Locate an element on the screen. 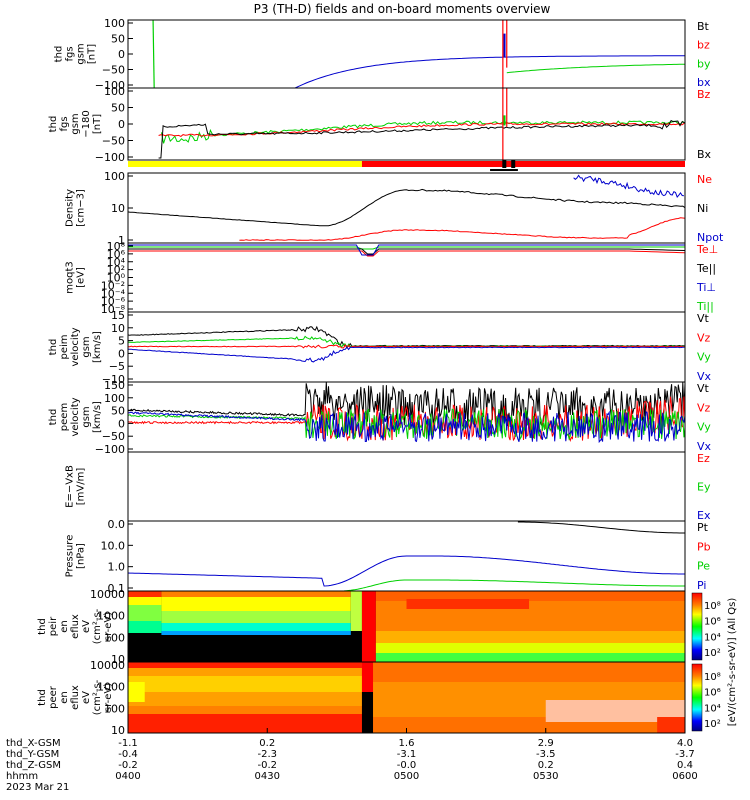 The width and height of the screenshot is (750, 800). panel-10-ylabel: peer is located at coordinates (53, 697).